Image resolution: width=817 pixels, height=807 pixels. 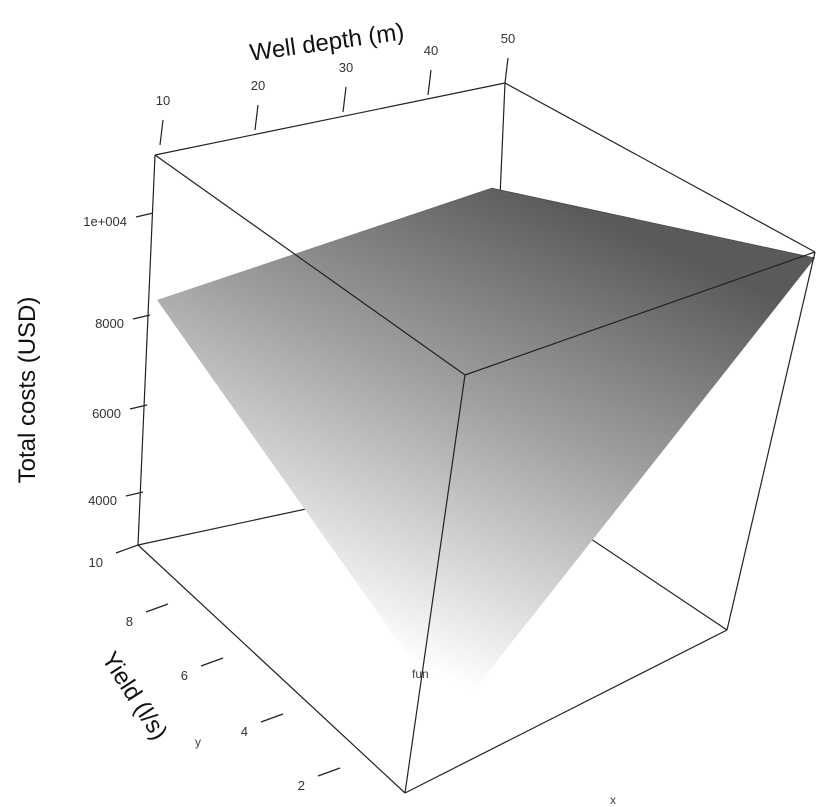 What do you see at coordinates (301, 785) in the screenshot?
I see `y-tick-label: 2` at bounding box center [301, 785].